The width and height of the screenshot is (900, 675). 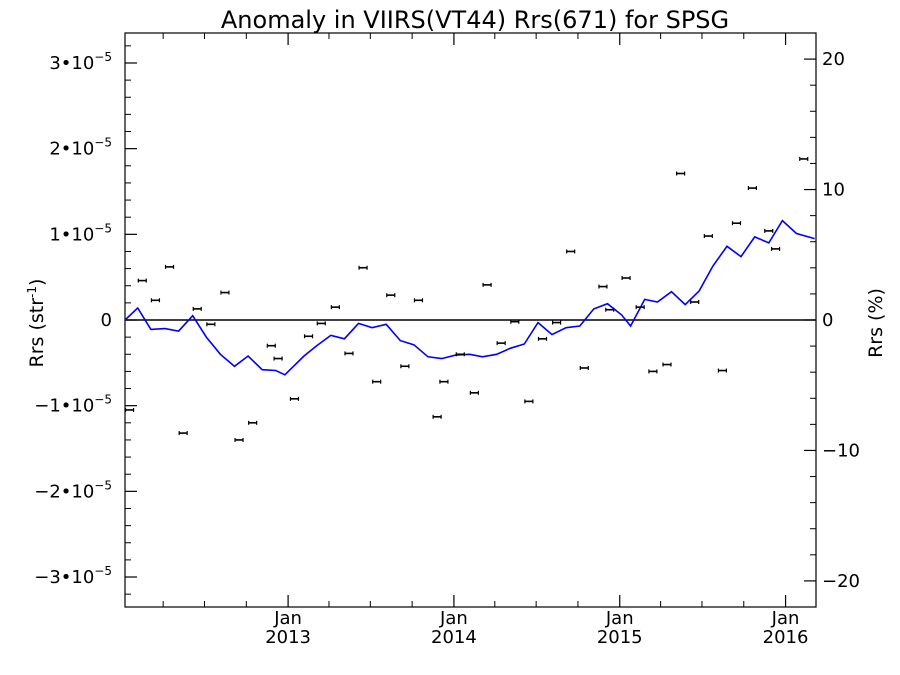 What do you see at coordinates (64, 491) in the screenshot?
I see `y-left-tick-label-base: −2•10` at bounding box center [64, 491].